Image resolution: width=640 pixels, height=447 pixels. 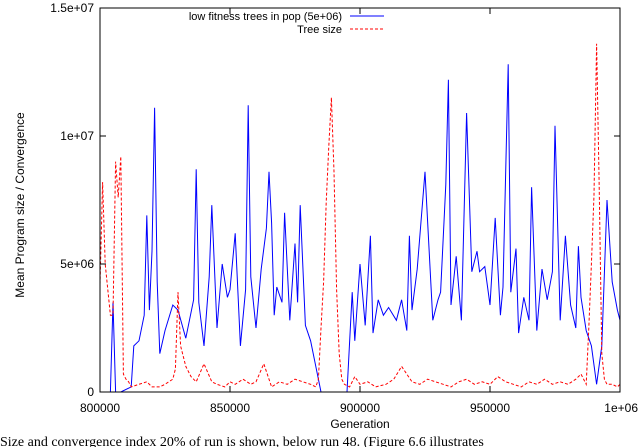 I want to click on legend-label-series-1: low fitness trees in pop (5e+06), so click(x=265, y=17).